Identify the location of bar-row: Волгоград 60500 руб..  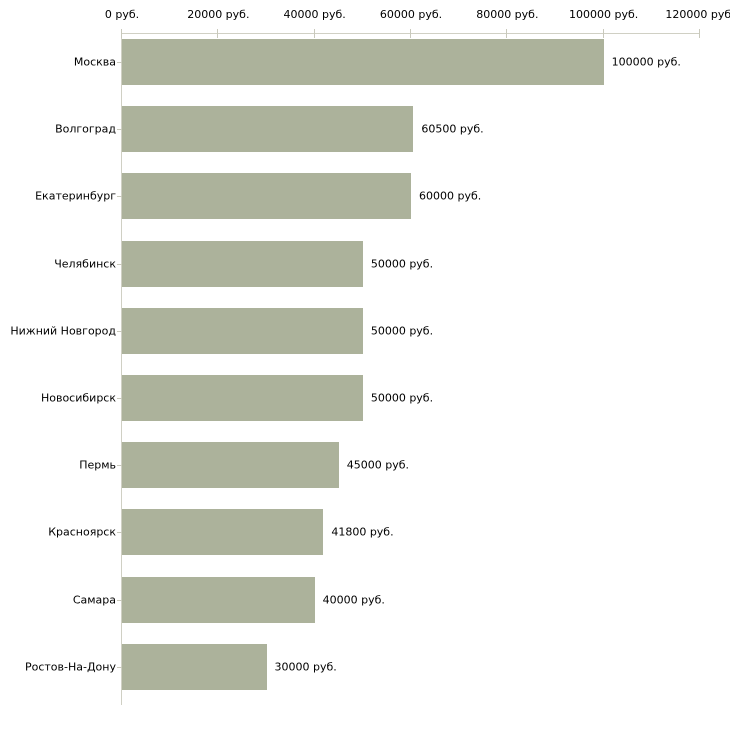
(377, 134).